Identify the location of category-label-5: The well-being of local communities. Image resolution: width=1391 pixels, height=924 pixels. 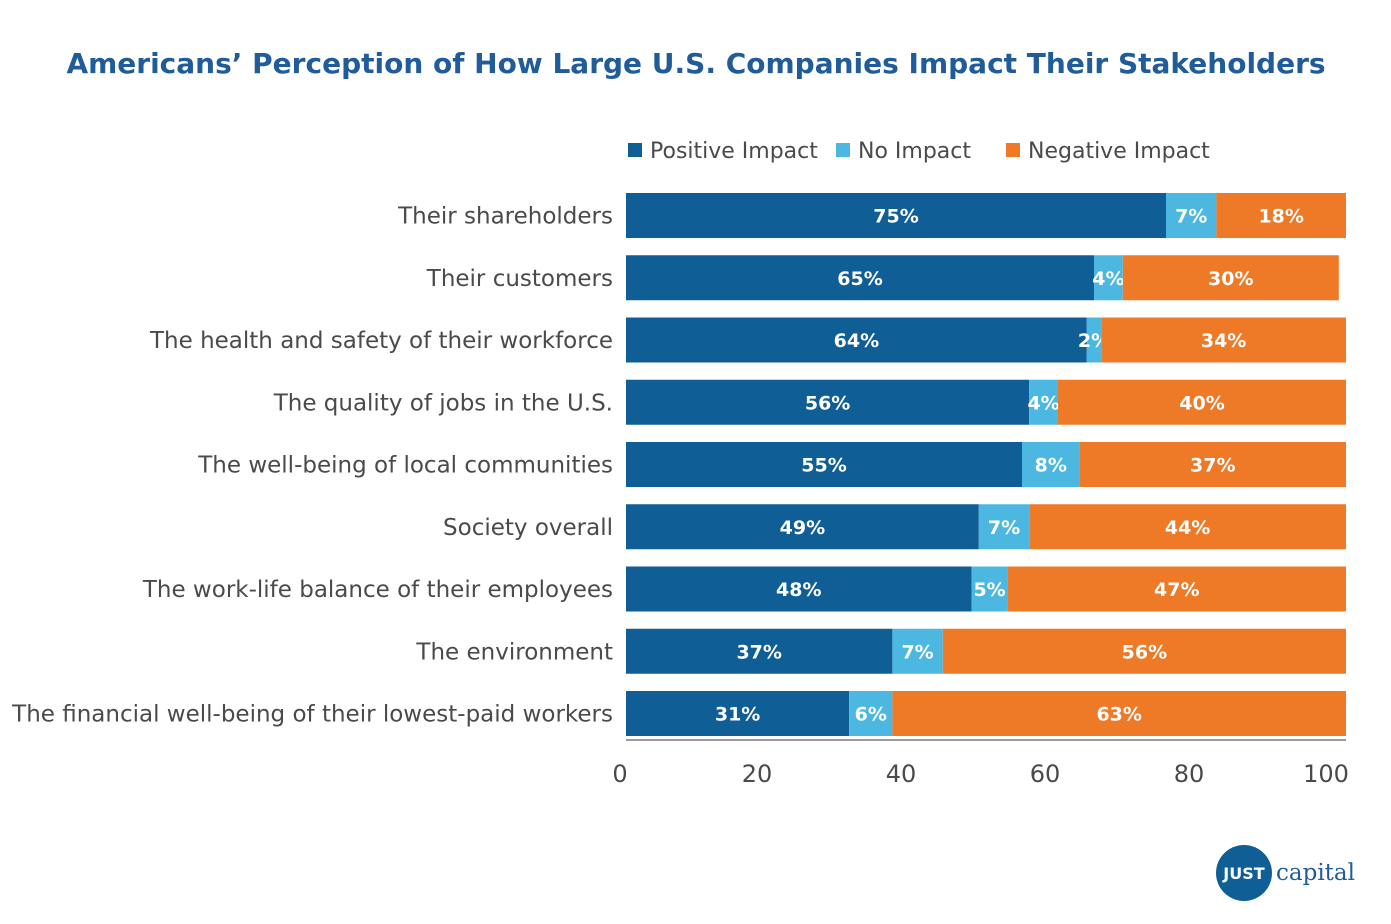
(405, 466).